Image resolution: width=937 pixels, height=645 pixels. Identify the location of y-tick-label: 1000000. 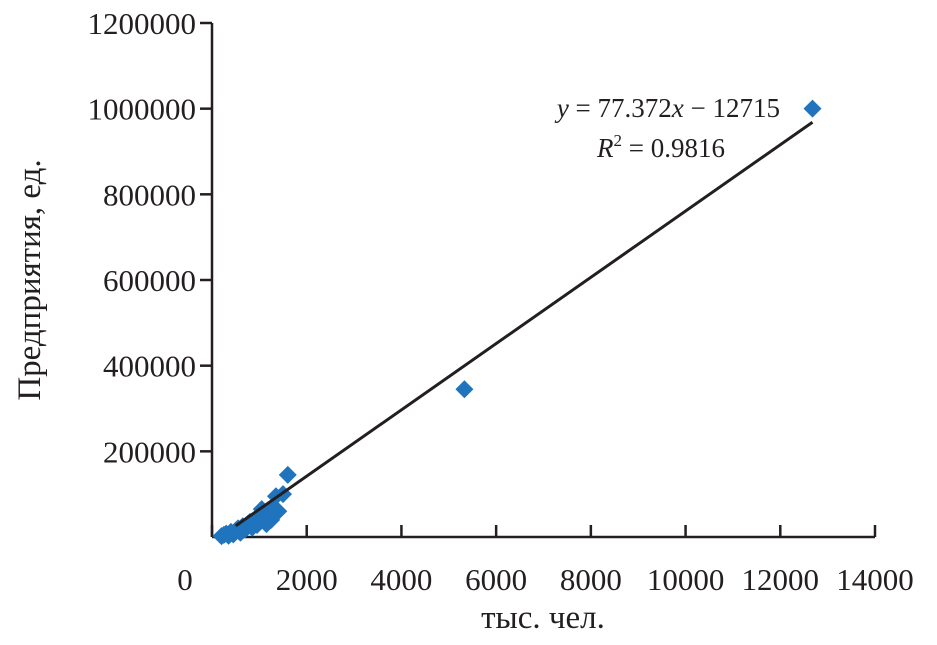
(142, 109).